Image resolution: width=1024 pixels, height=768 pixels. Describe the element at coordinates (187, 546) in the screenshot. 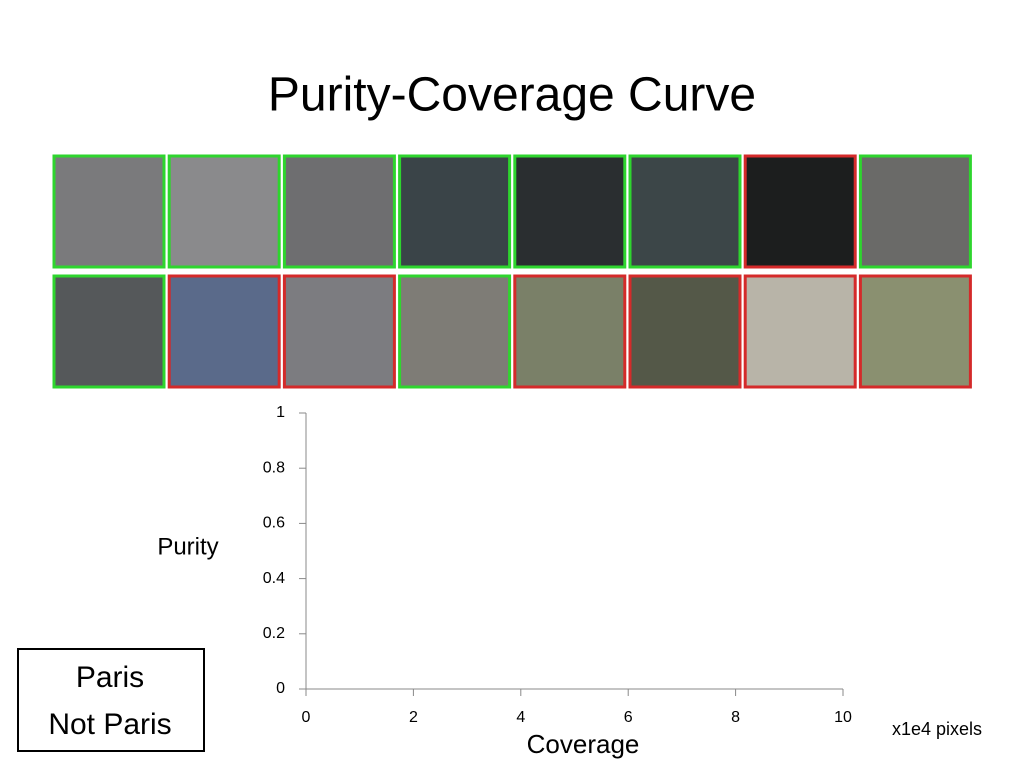

I see `y-axis-label: Purity` at that location.